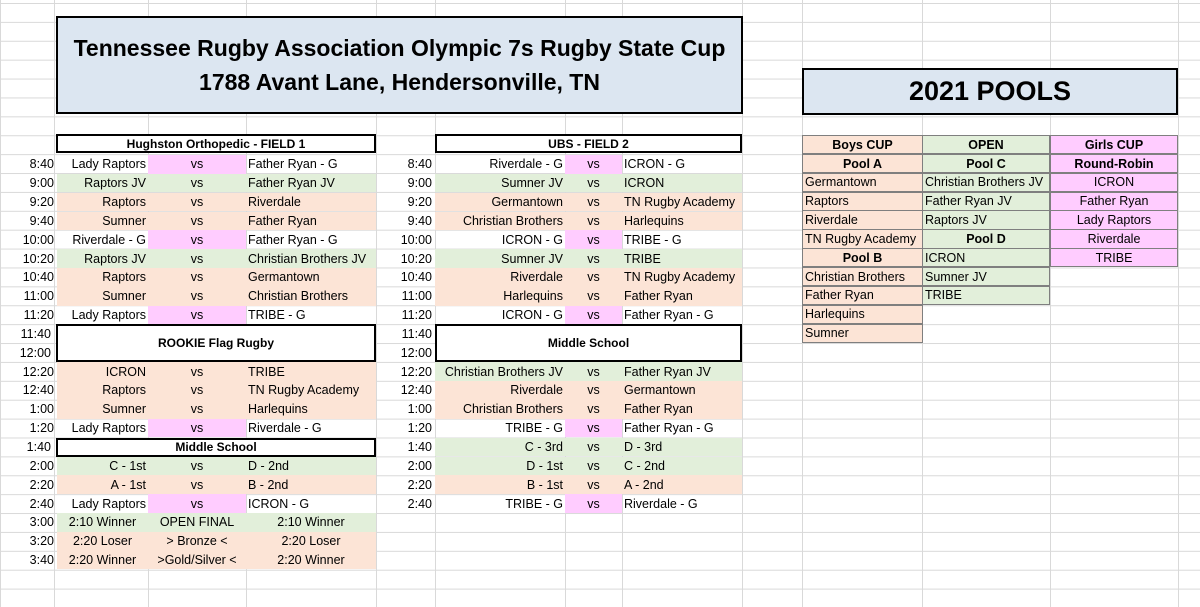 Image resolution: width=1200 pixels, height=607 pixels. What do you see at coordinates (419, 409) in the screenshot?
I see `match-time: 1:00` at bounding box center [419, 409].